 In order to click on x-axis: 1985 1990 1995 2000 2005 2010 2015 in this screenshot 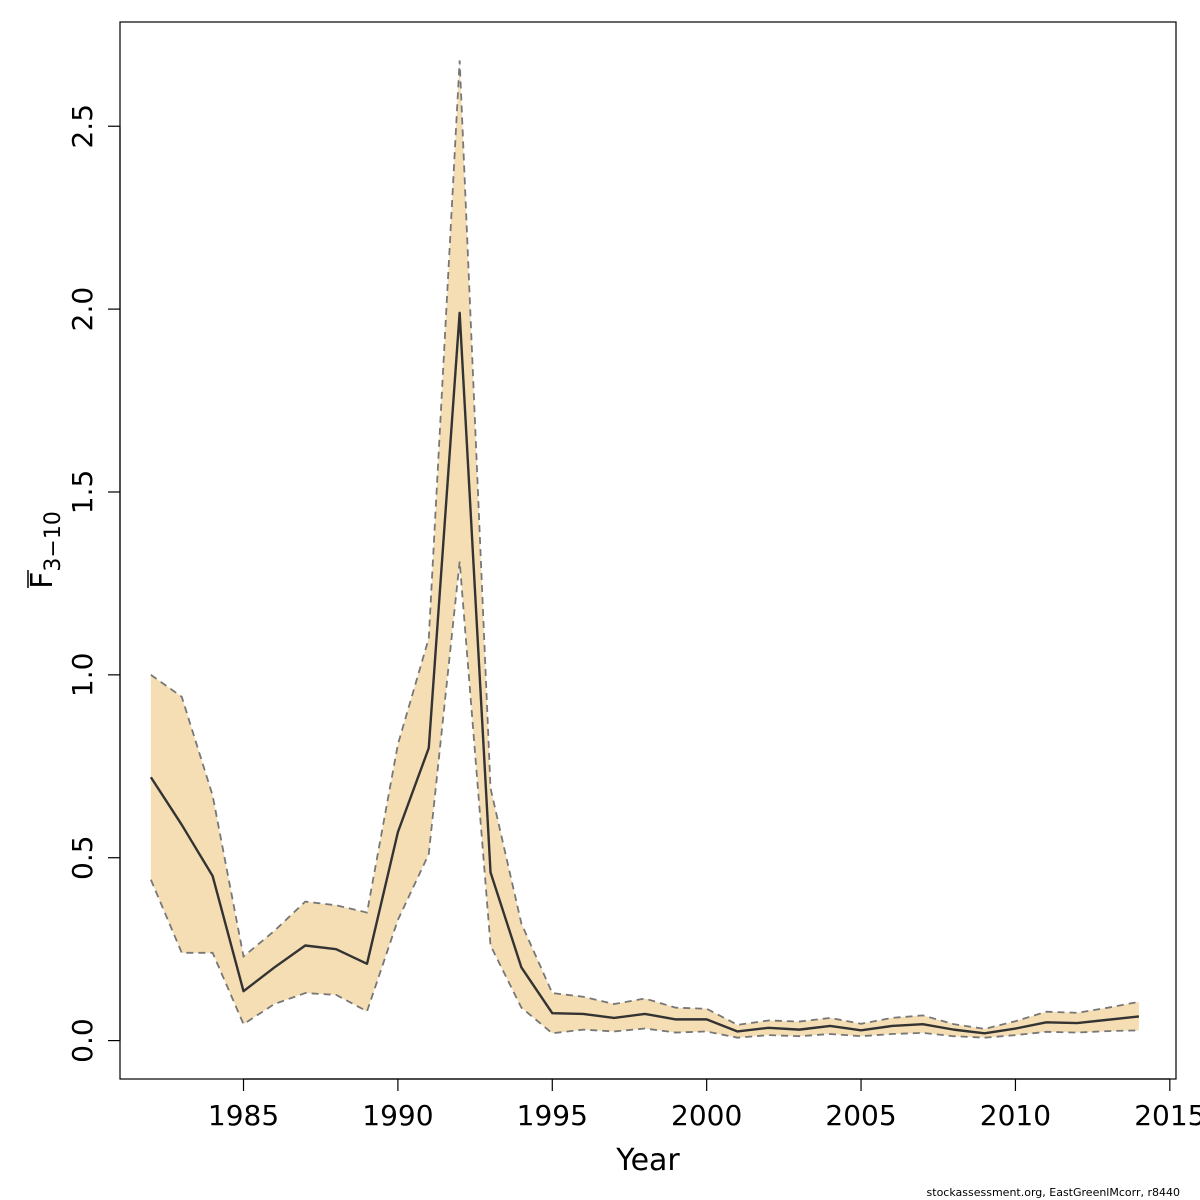, I will do `click(704, 1105)`.